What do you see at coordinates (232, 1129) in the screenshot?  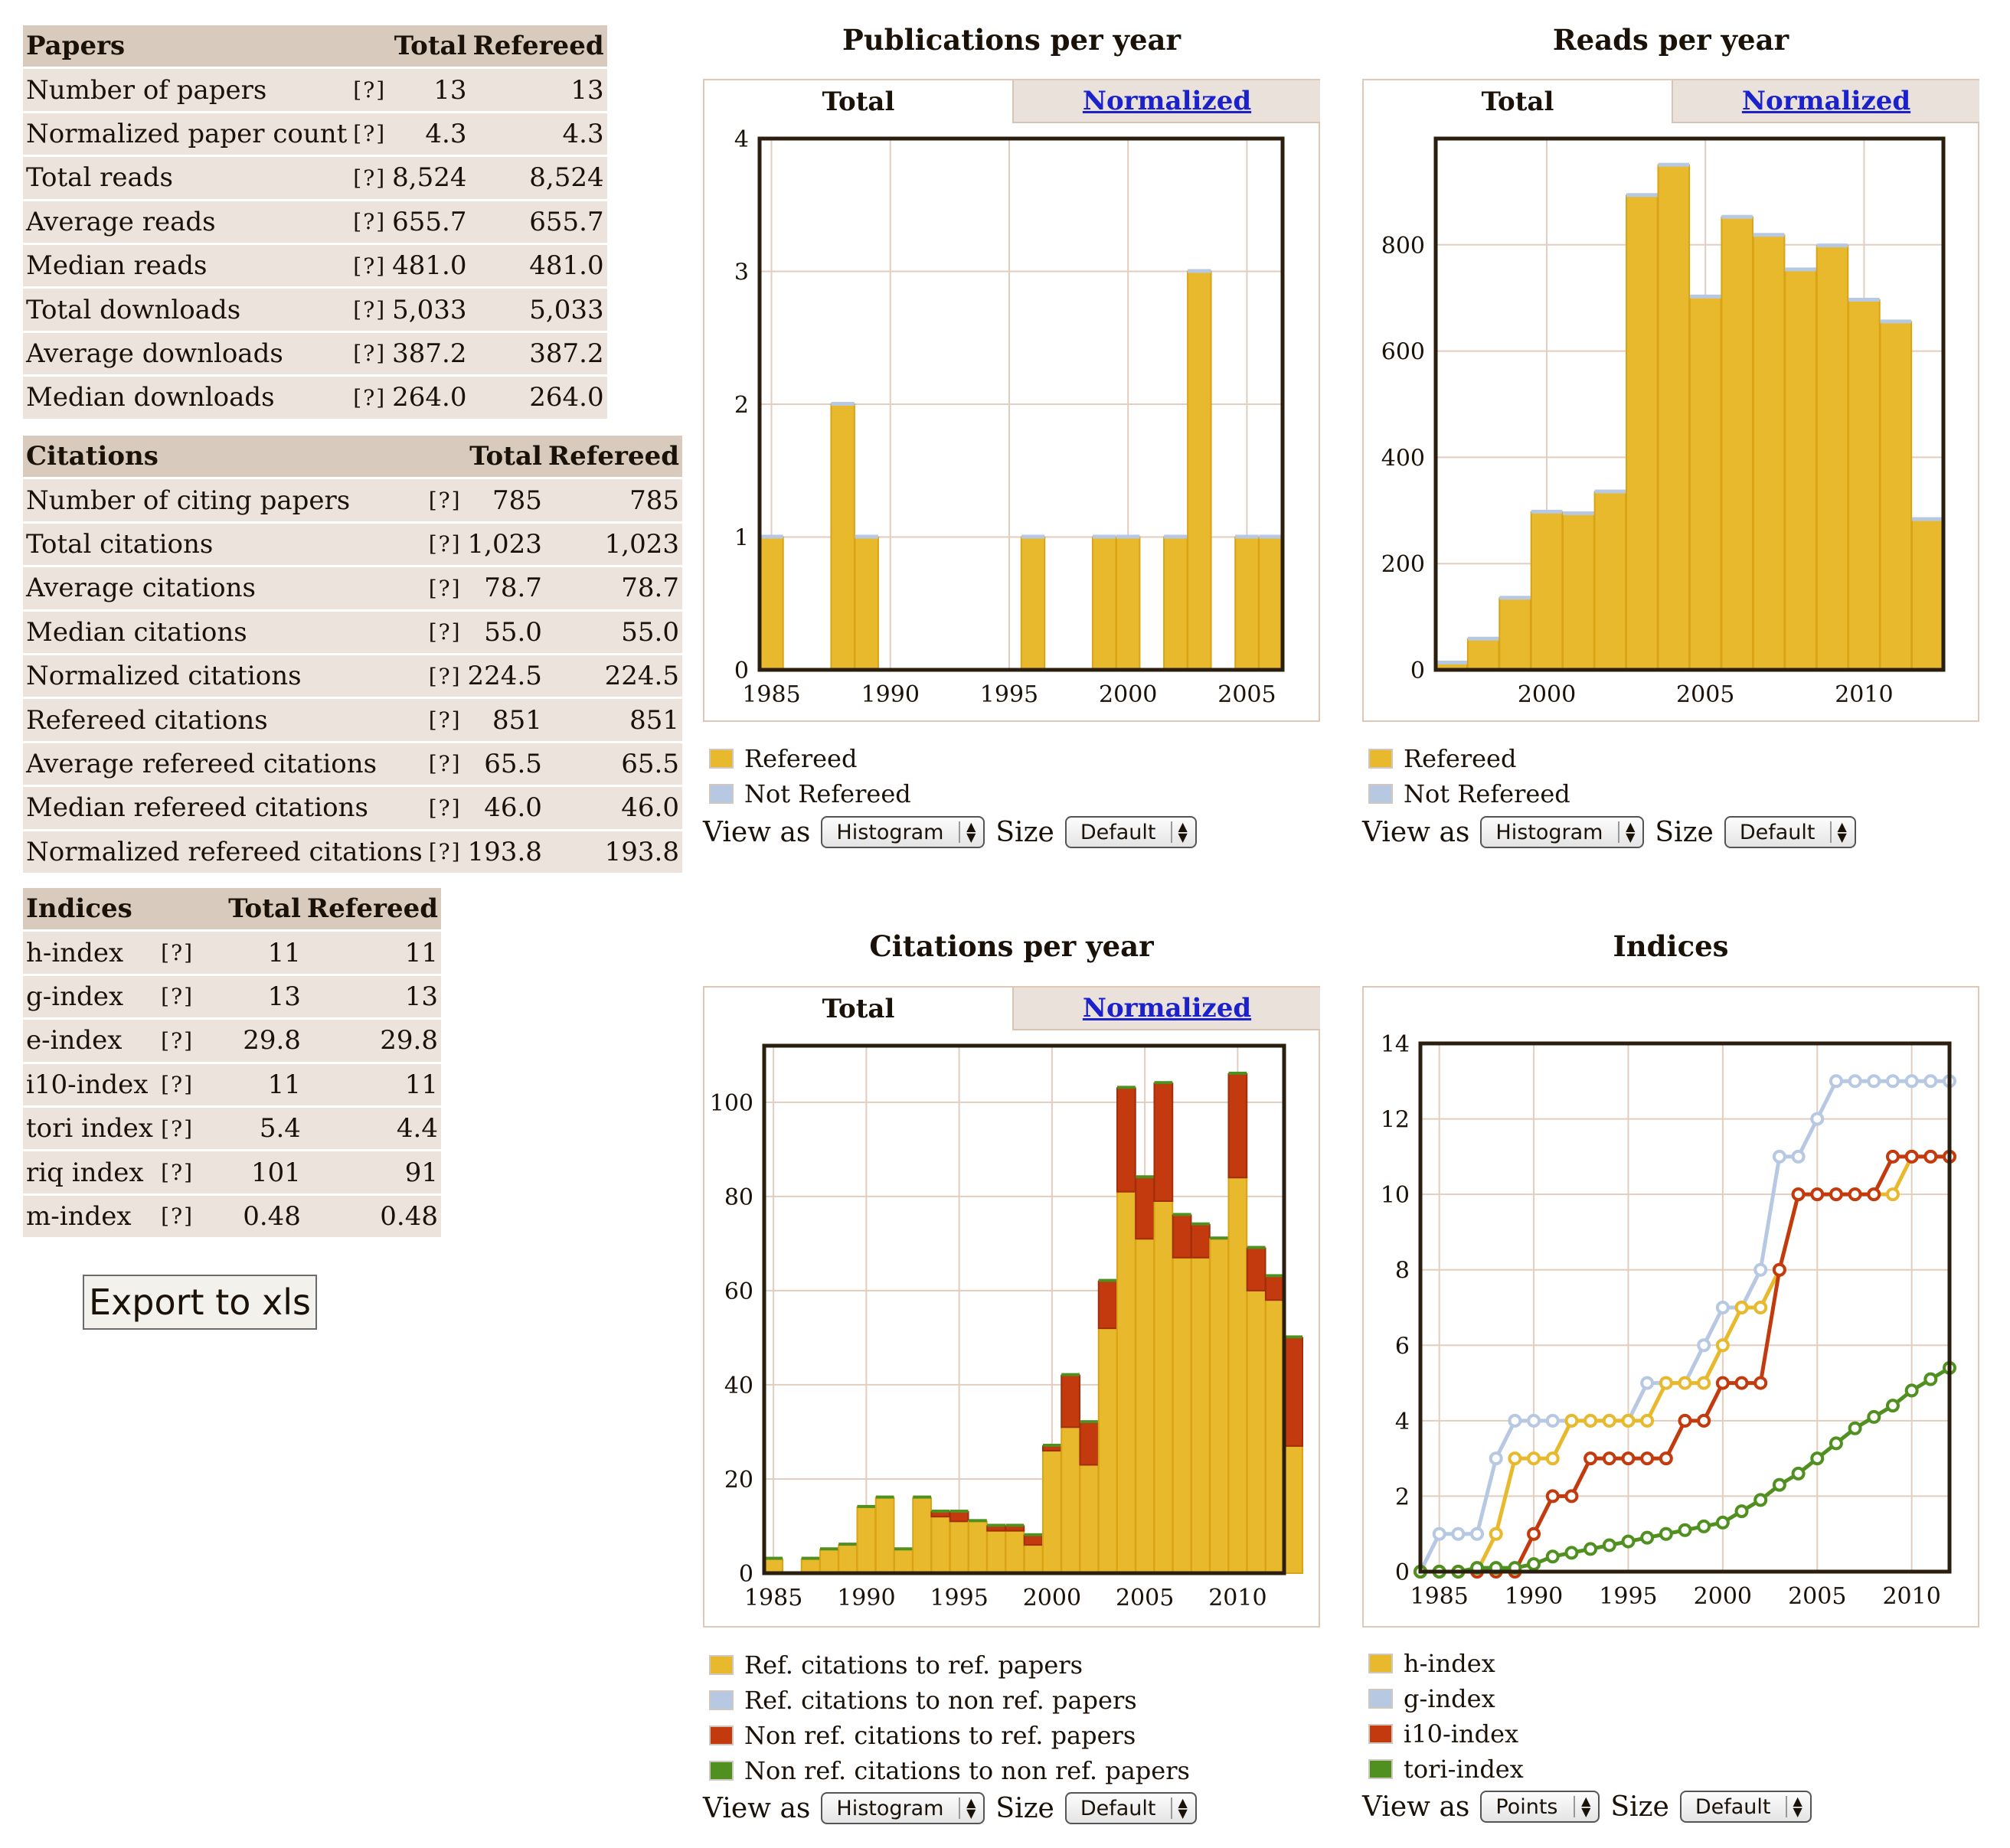 I see `table-row: tori index [?] 5.4 4.4` at bounding box center [232, 1129].